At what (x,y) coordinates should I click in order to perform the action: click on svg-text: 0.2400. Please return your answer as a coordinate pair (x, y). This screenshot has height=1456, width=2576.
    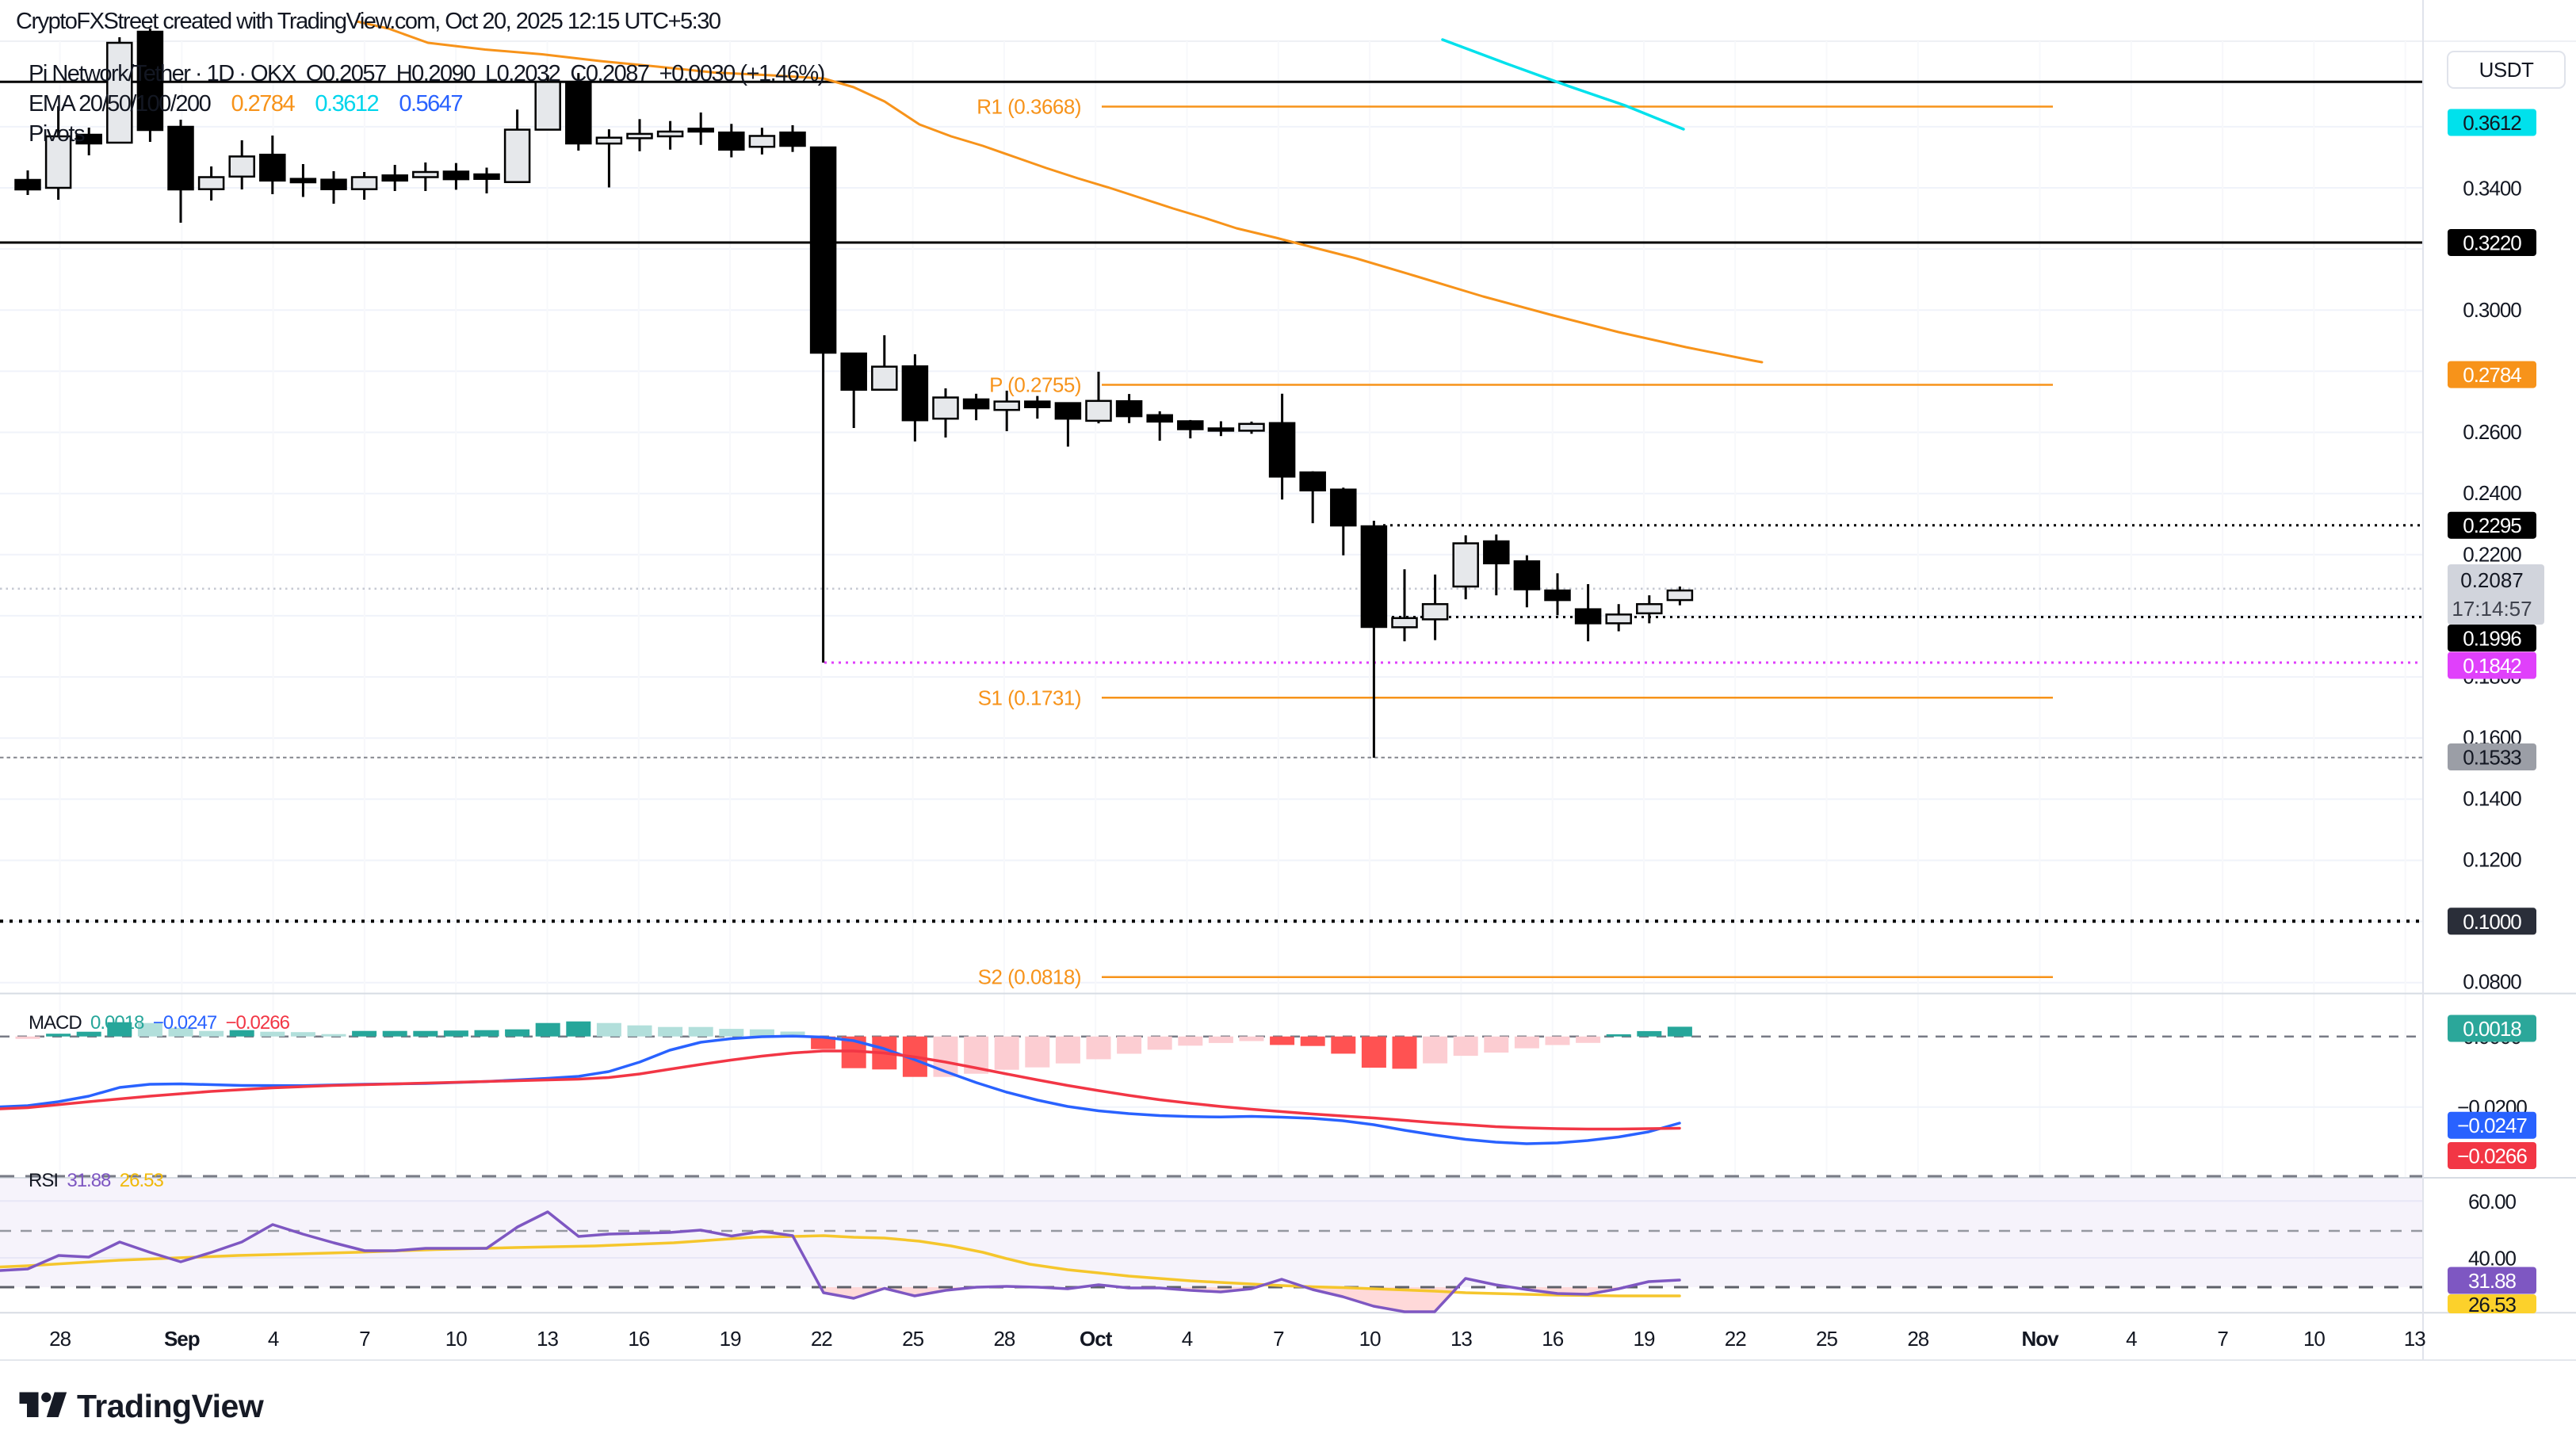
    Looking at the image, I should click on (2492, 493).